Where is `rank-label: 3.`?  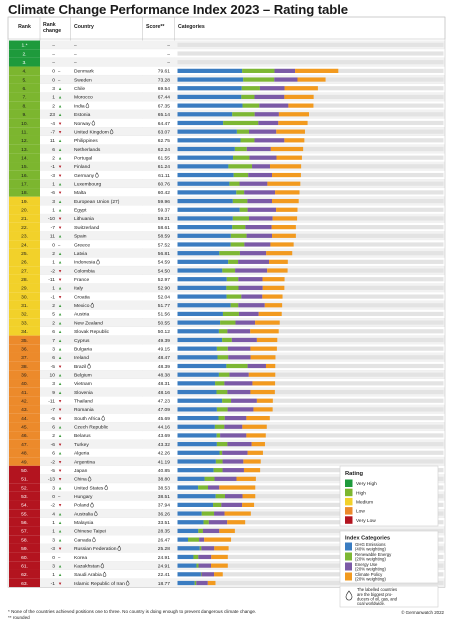
rank-label: 3. is located at coordinates (24, 63).